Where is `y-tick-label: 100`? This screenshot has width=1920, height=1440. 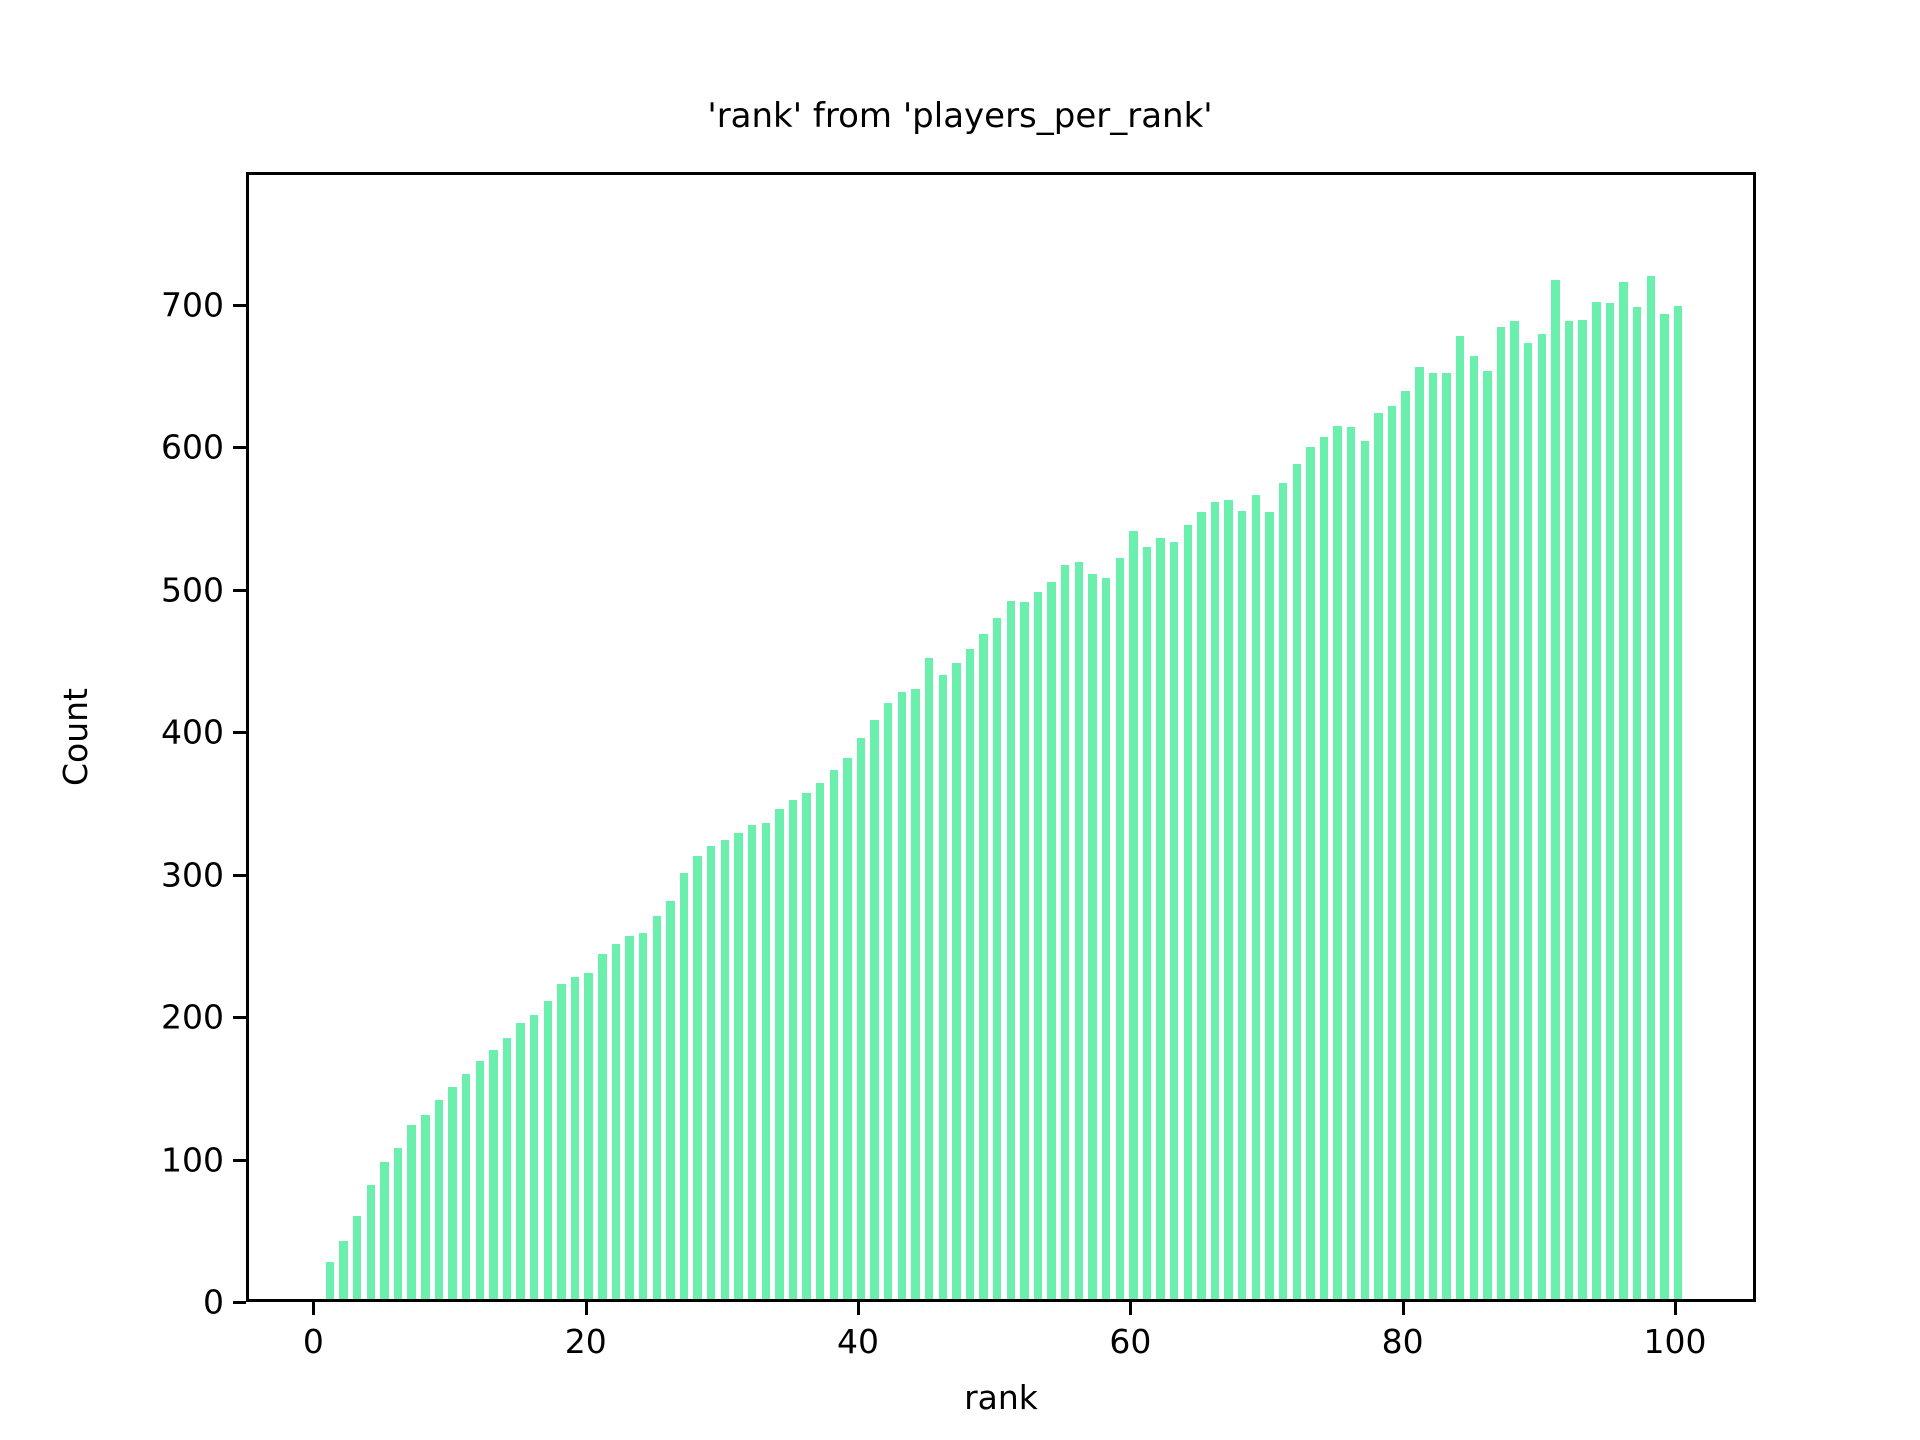 y-tick-label: 100 is located at coordinates (192, 1159).